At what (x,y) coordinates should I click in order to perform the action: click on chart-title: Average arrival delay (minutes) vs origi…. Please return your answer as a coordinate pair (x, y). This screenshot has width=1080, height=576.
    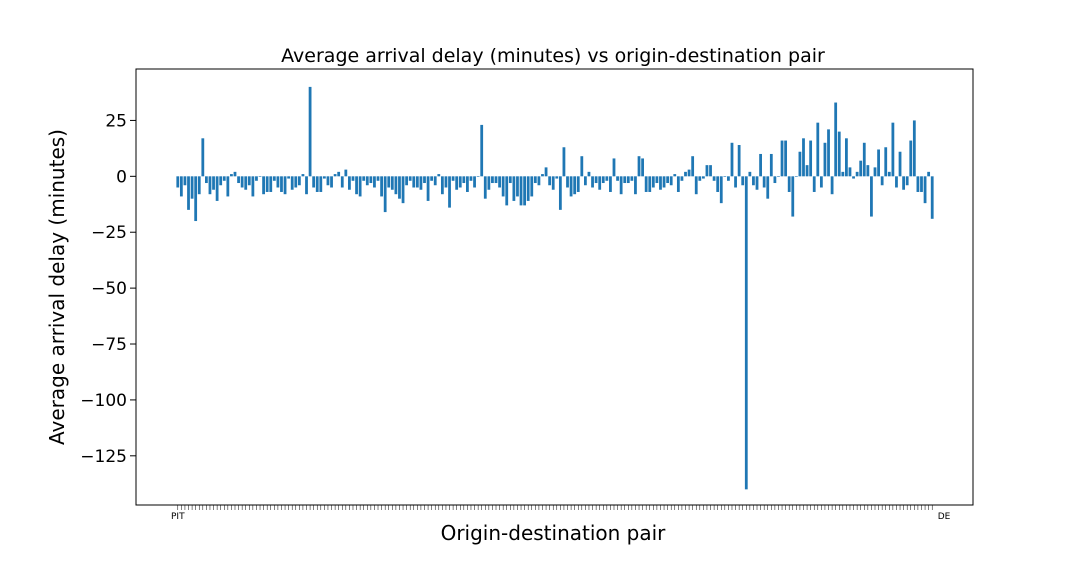
    Looking at the image, I should click on (553, 56).